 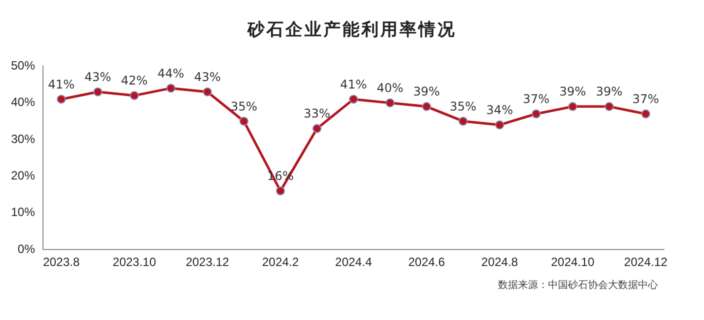 What do you see at coordinates (171, 73) in the screenshot?
I see `data-label: 44%` at bounding box center [171, 73].